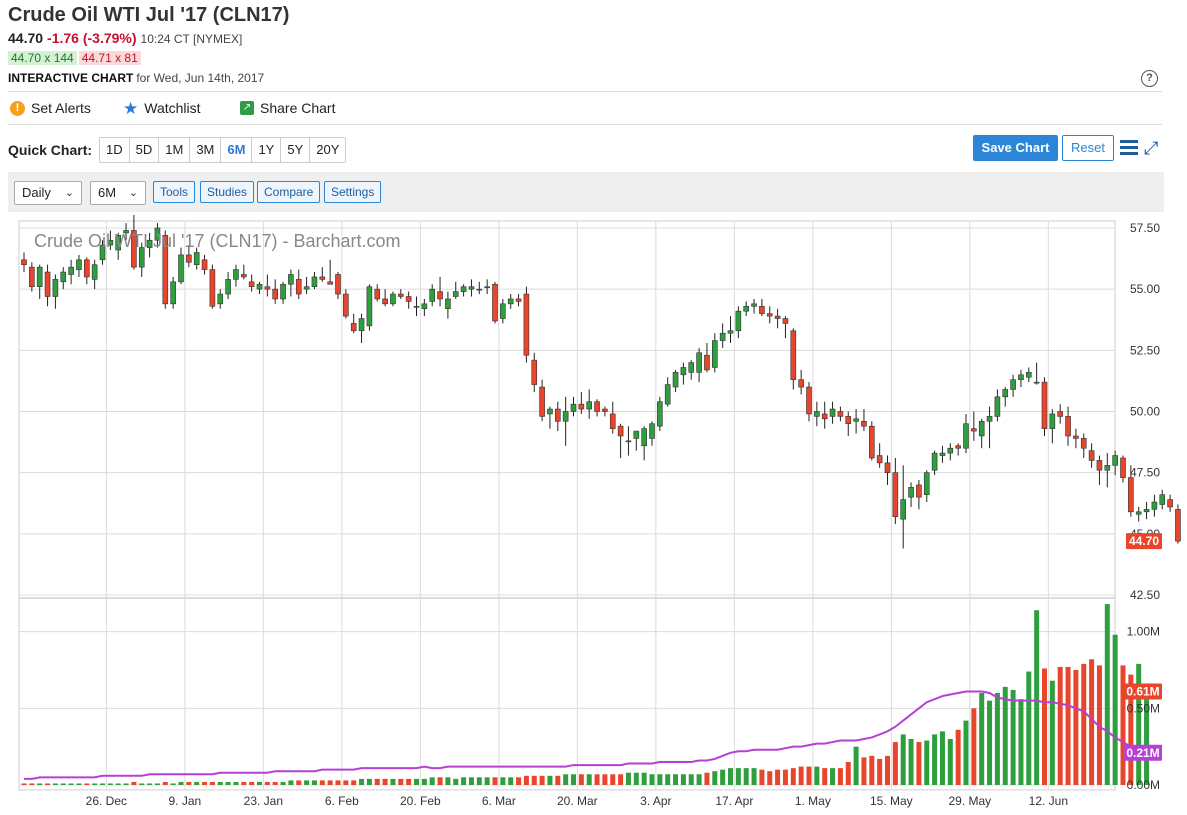 The image size is (1187, 815). What do you see at coordinates (342, 801) in the screenshot?
I see `time-tick-label: 6. Feb` at bounding box center [342, 801].